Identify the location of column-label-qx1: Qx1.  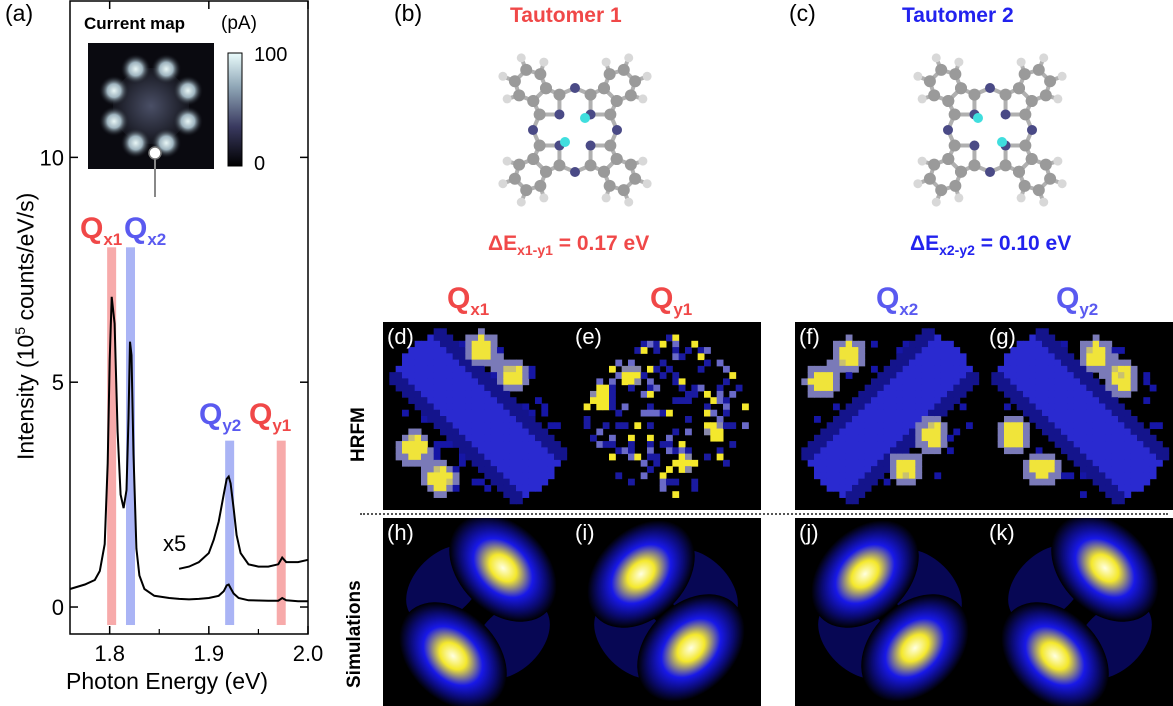
(468, 300).